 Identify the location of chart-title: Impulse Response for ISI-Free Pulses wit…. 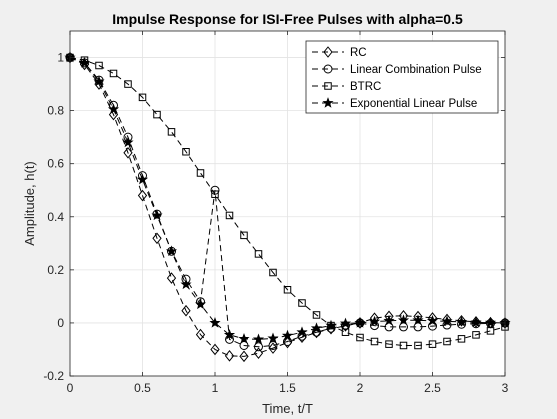
(287, 19).